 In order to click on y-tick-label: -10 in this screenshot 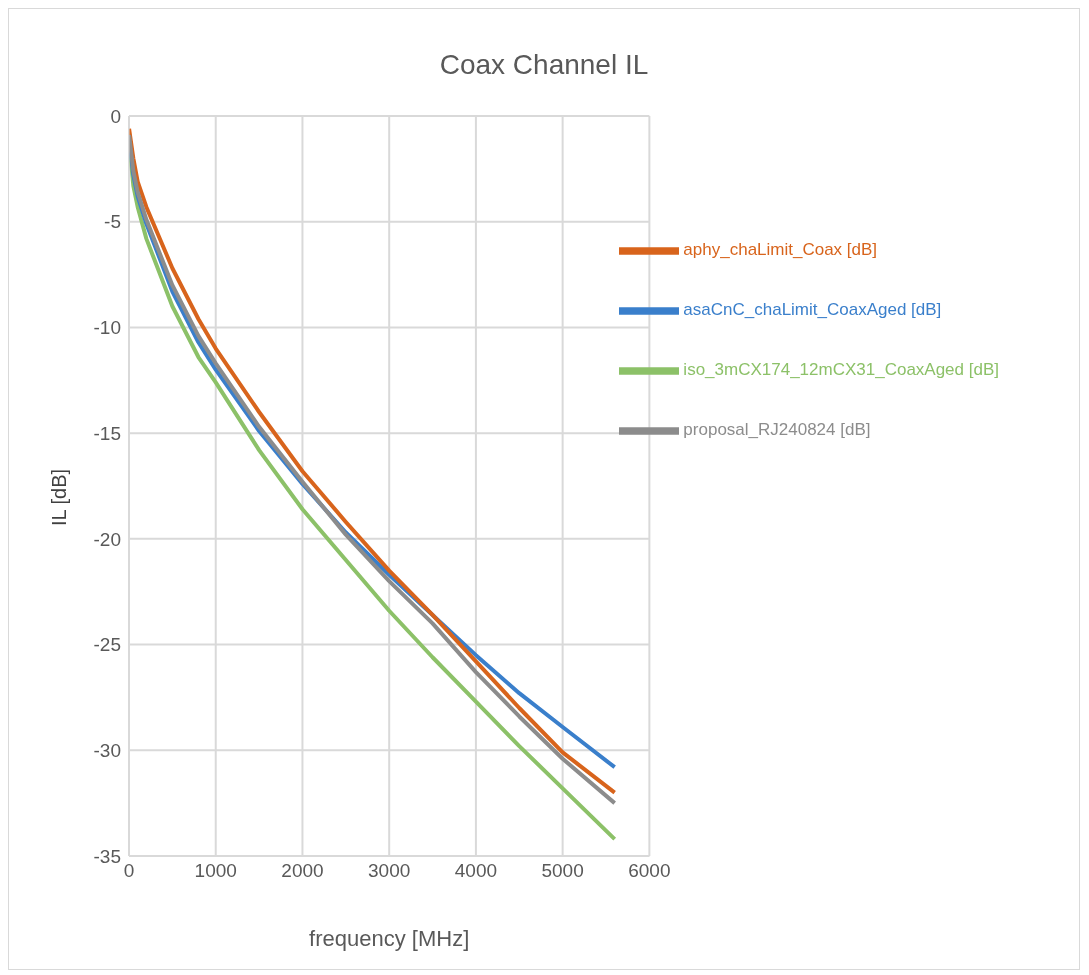, I will do `click(107, 328)`.